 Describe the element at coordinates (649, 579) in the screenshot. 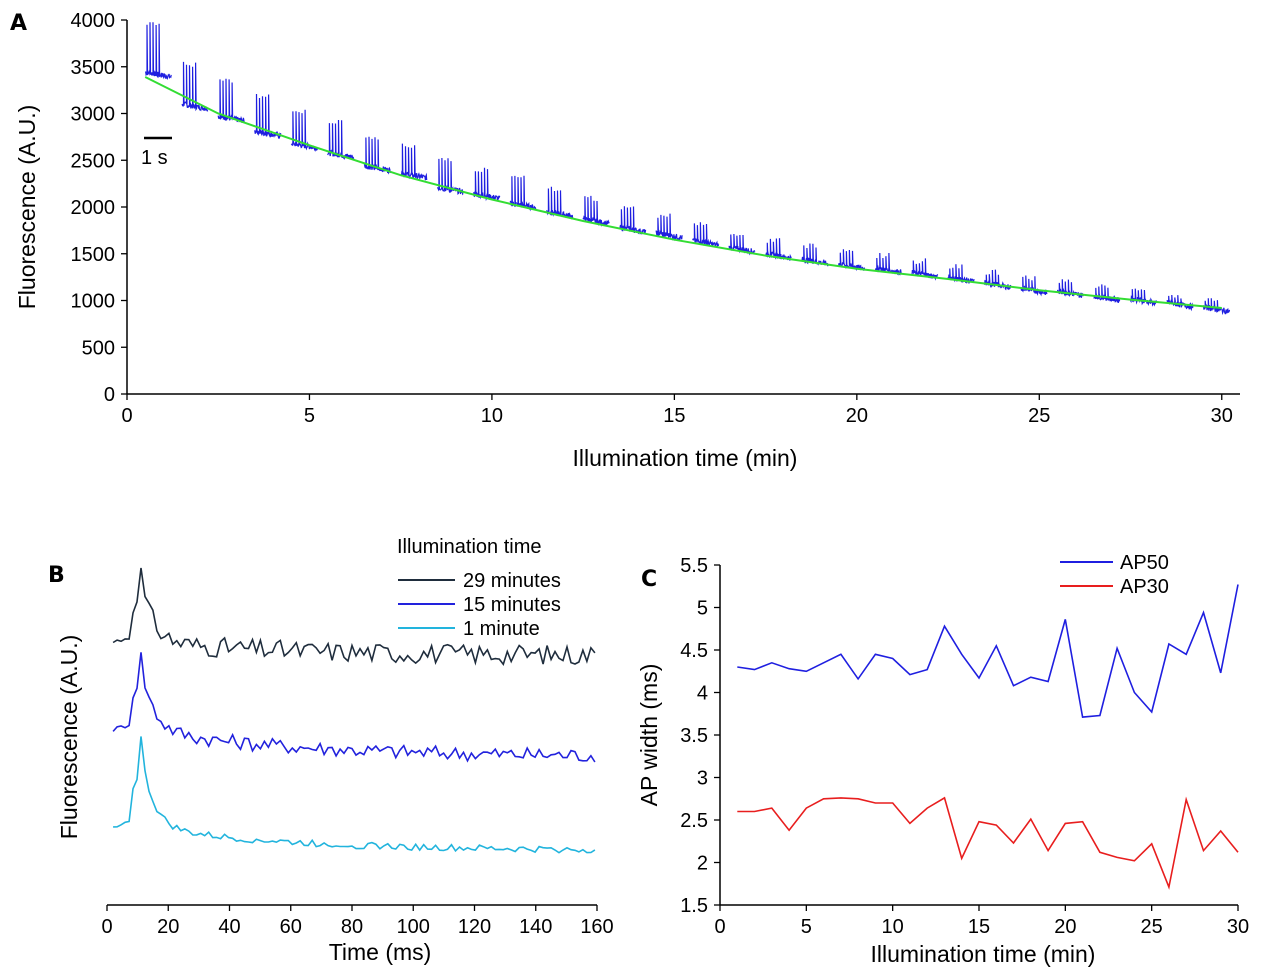

I see `panel-label-c: C` at that location.